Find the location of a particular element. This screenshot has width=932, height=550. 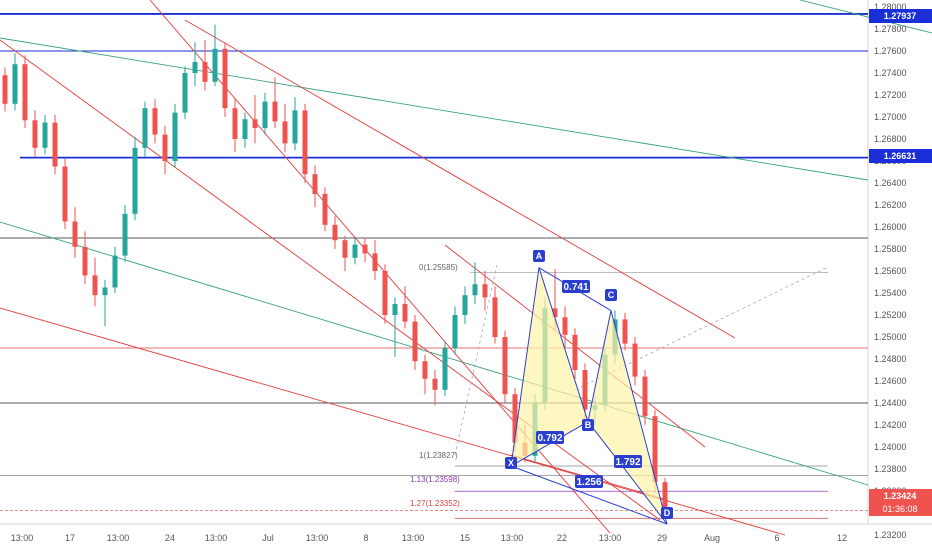

svg-text: 1.27937 is located at coordinates (900, 16).